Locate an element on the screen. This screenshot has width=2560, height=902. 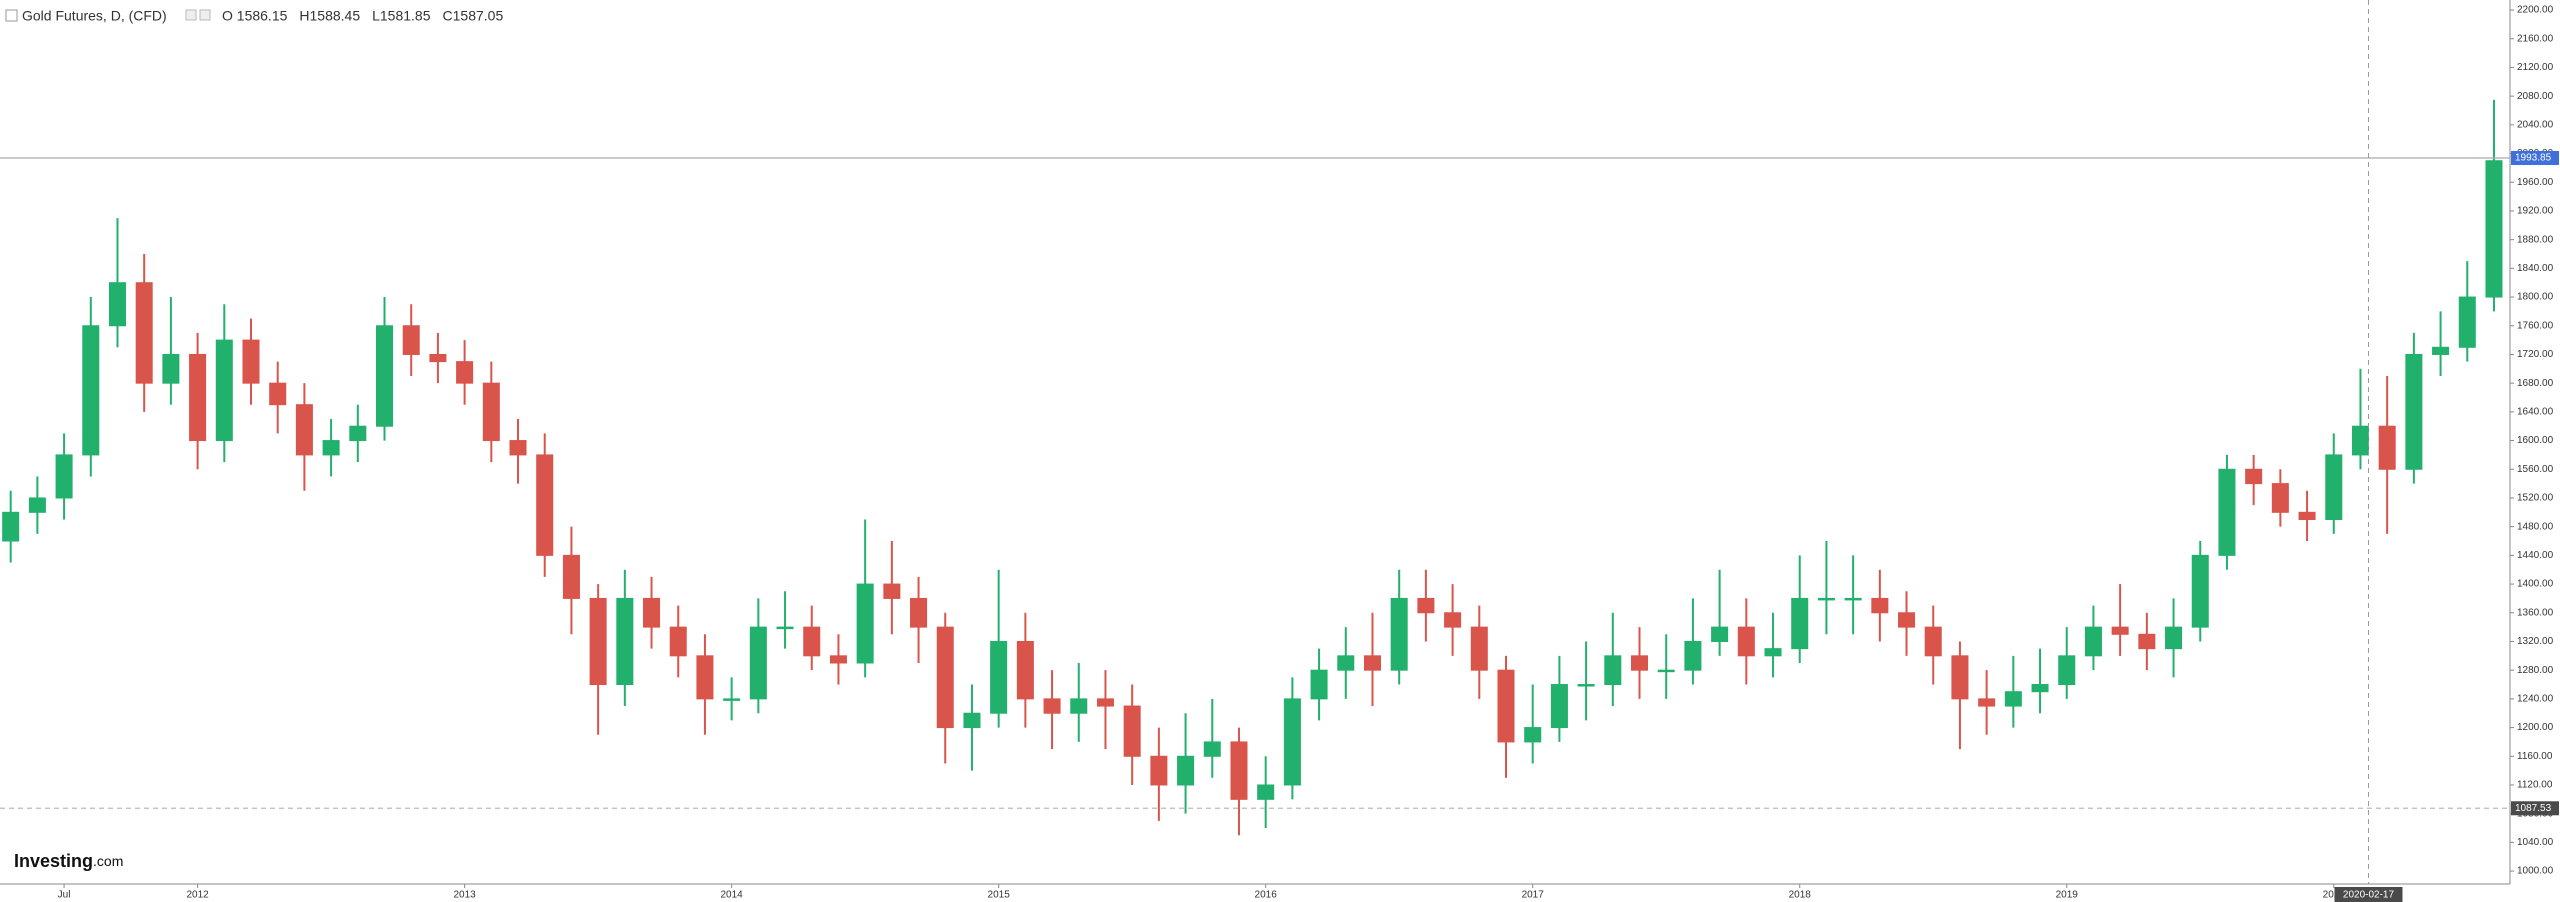
x-tick-label: 2015 is located at coordinates (999, 895).